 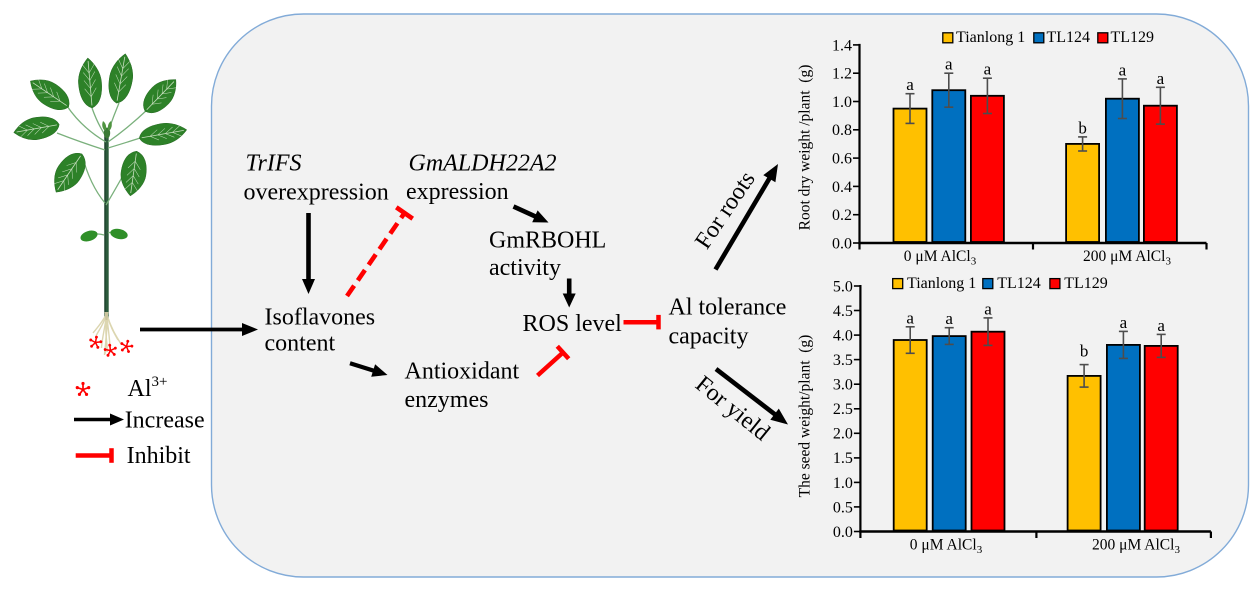 What do you see at coordinates (728, 308) in the screenshot?
I see `svg-text: Al tolerance` at bounding box center [728, 308].